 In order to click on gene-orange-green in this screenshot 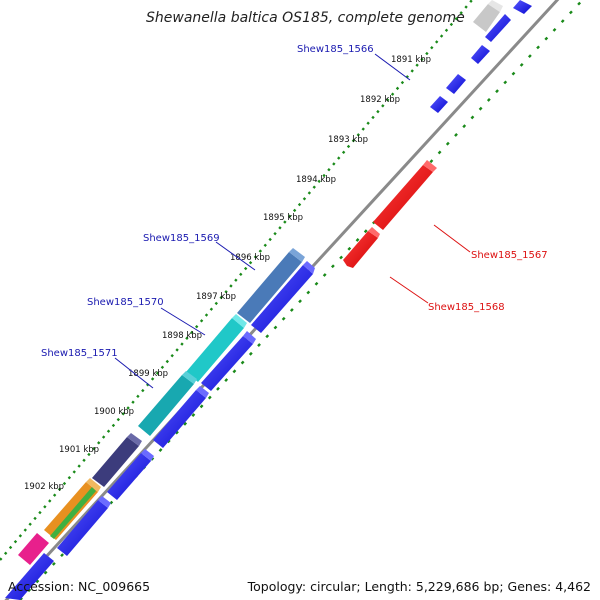, I will do `click(72, 509)`.